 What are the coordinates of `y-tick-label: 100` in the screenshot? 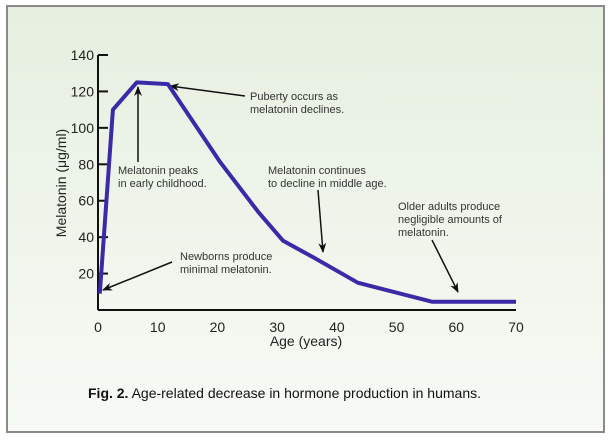 It's located at (83, 128).